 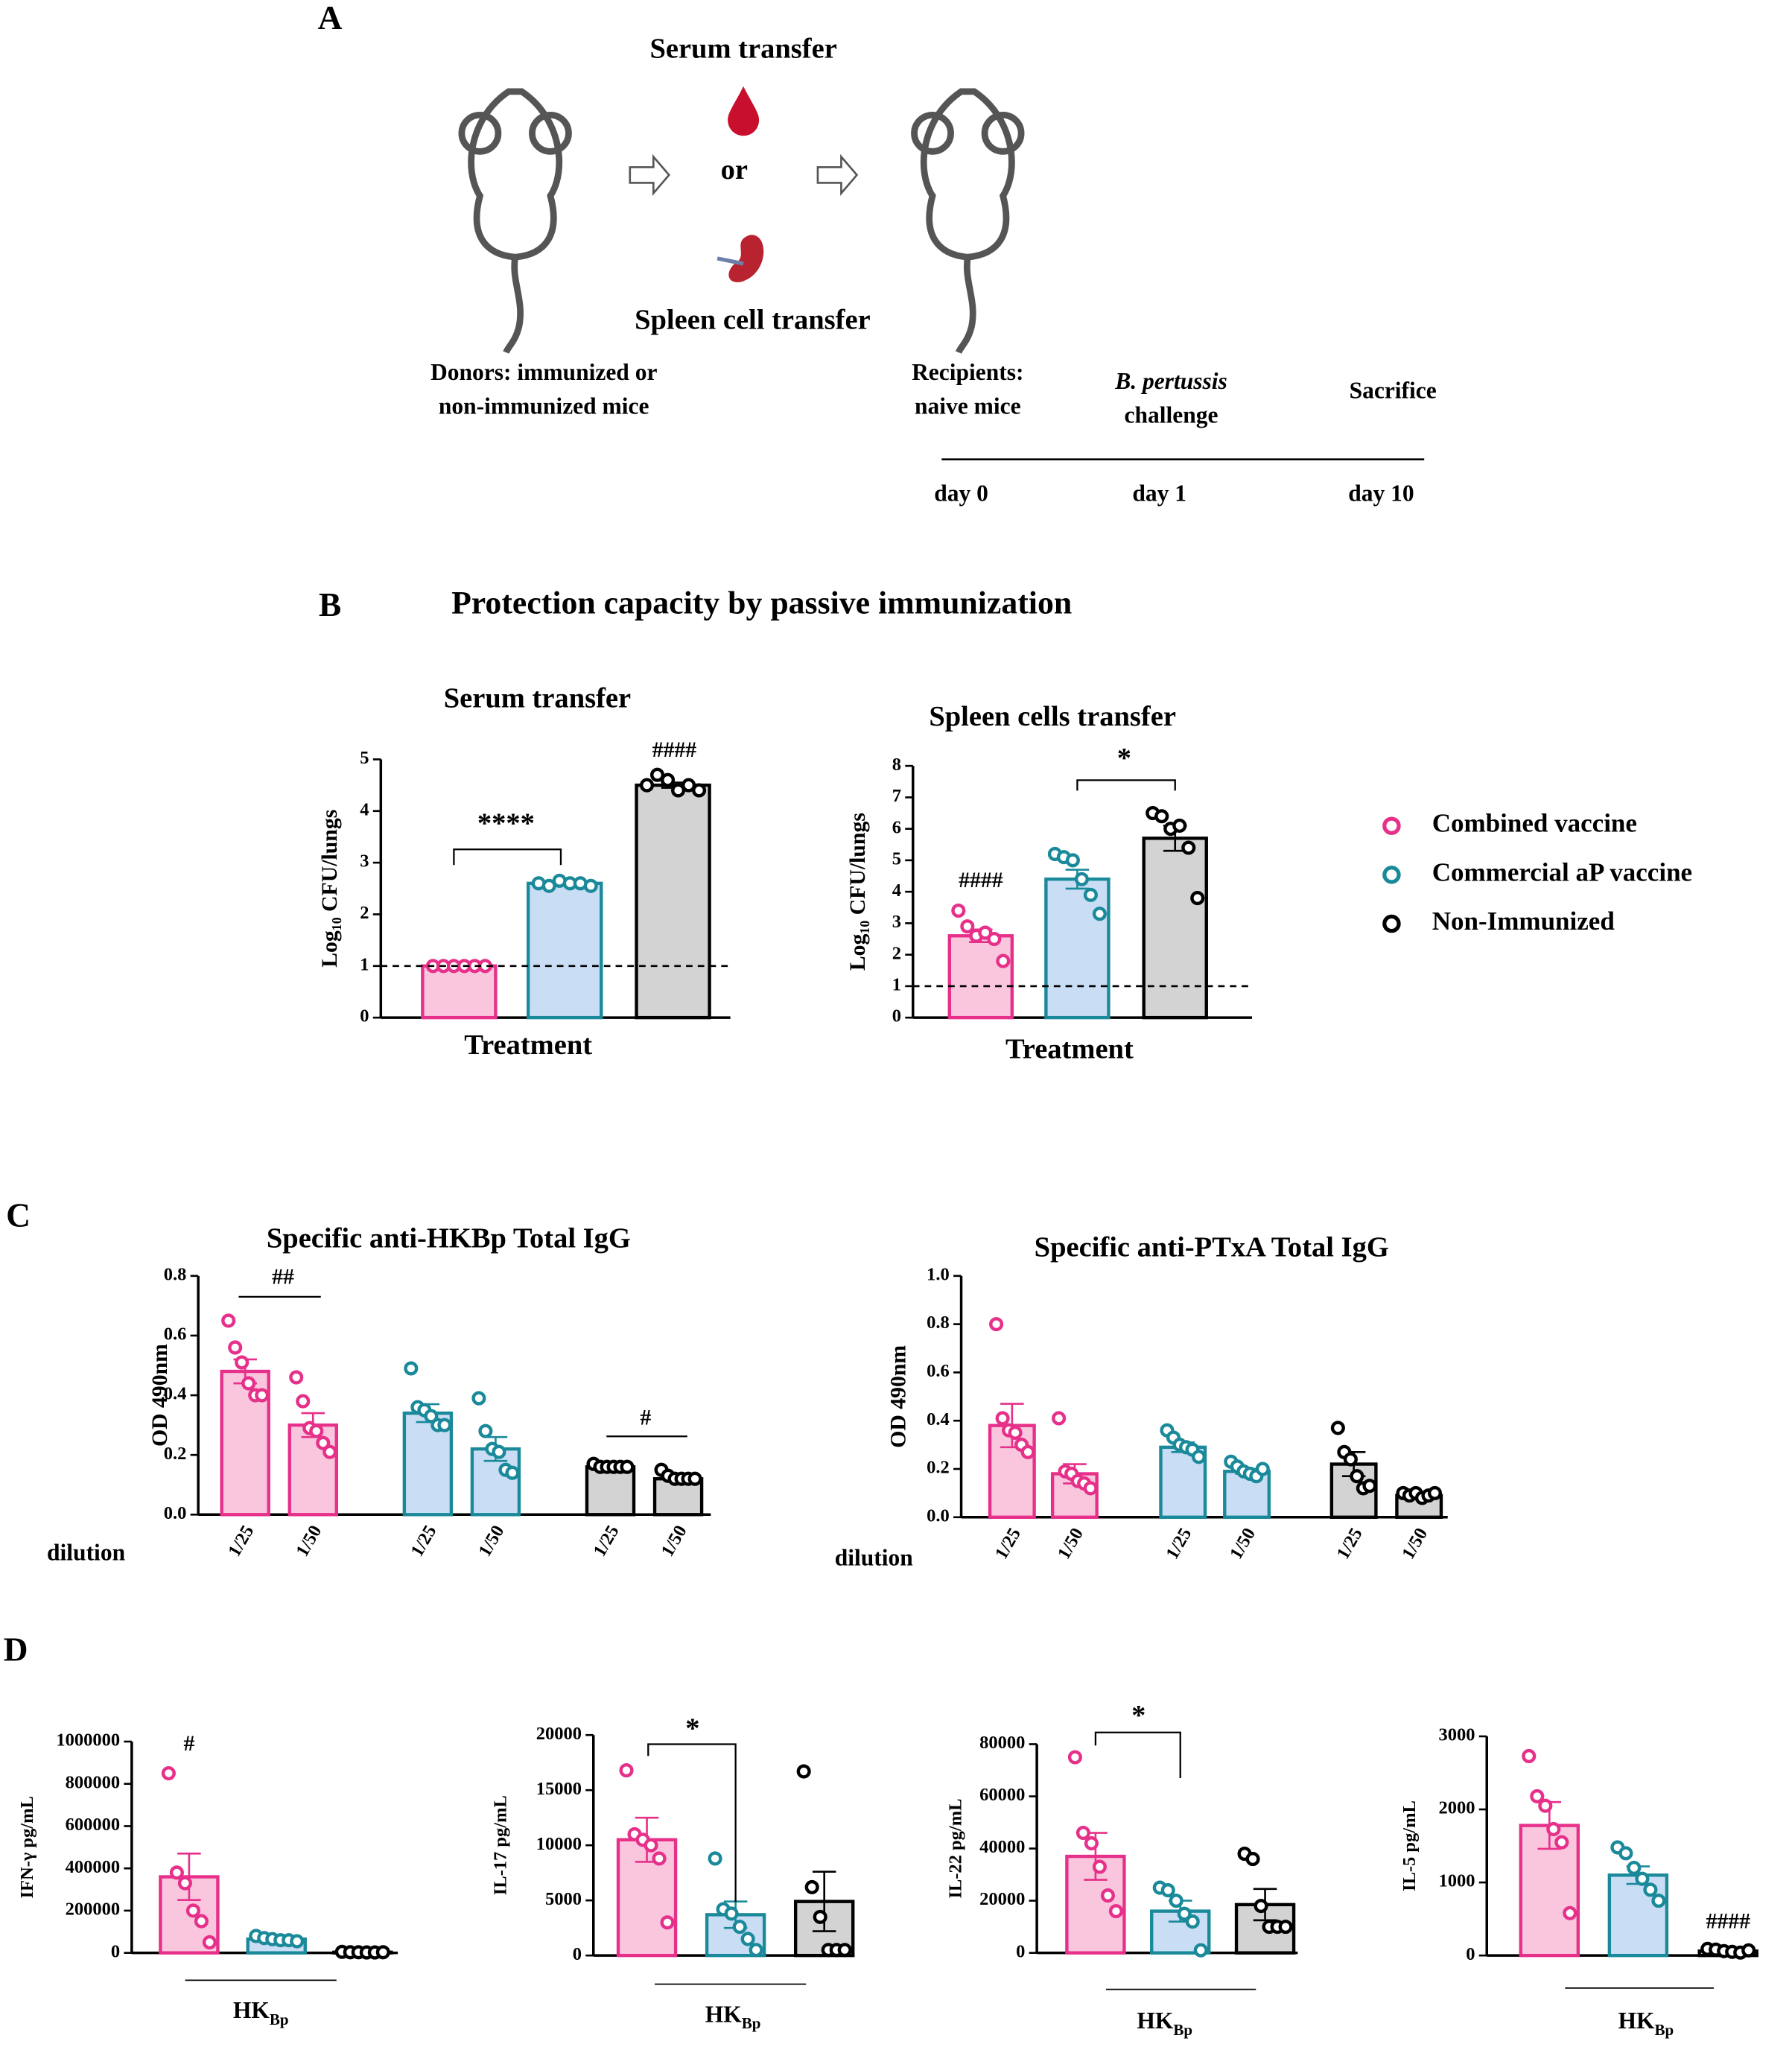 What do you see at coordinates (528, 1045) in the screenshot?
I see `x-axis-label: Treatment` at bounding box center [528, 1045].